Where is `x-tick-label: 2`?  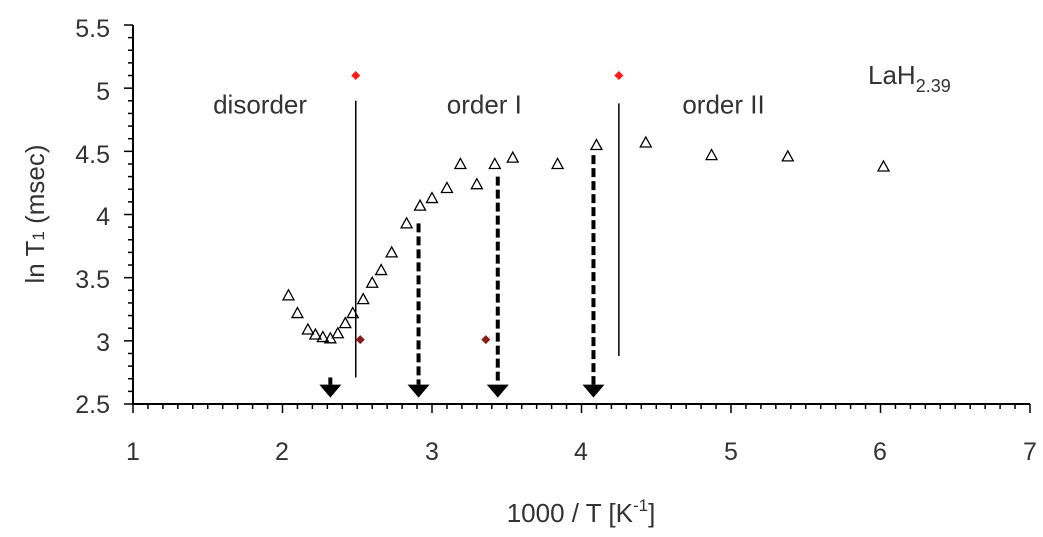
x-tick-label: 2 is located at coordinates (282, 452).